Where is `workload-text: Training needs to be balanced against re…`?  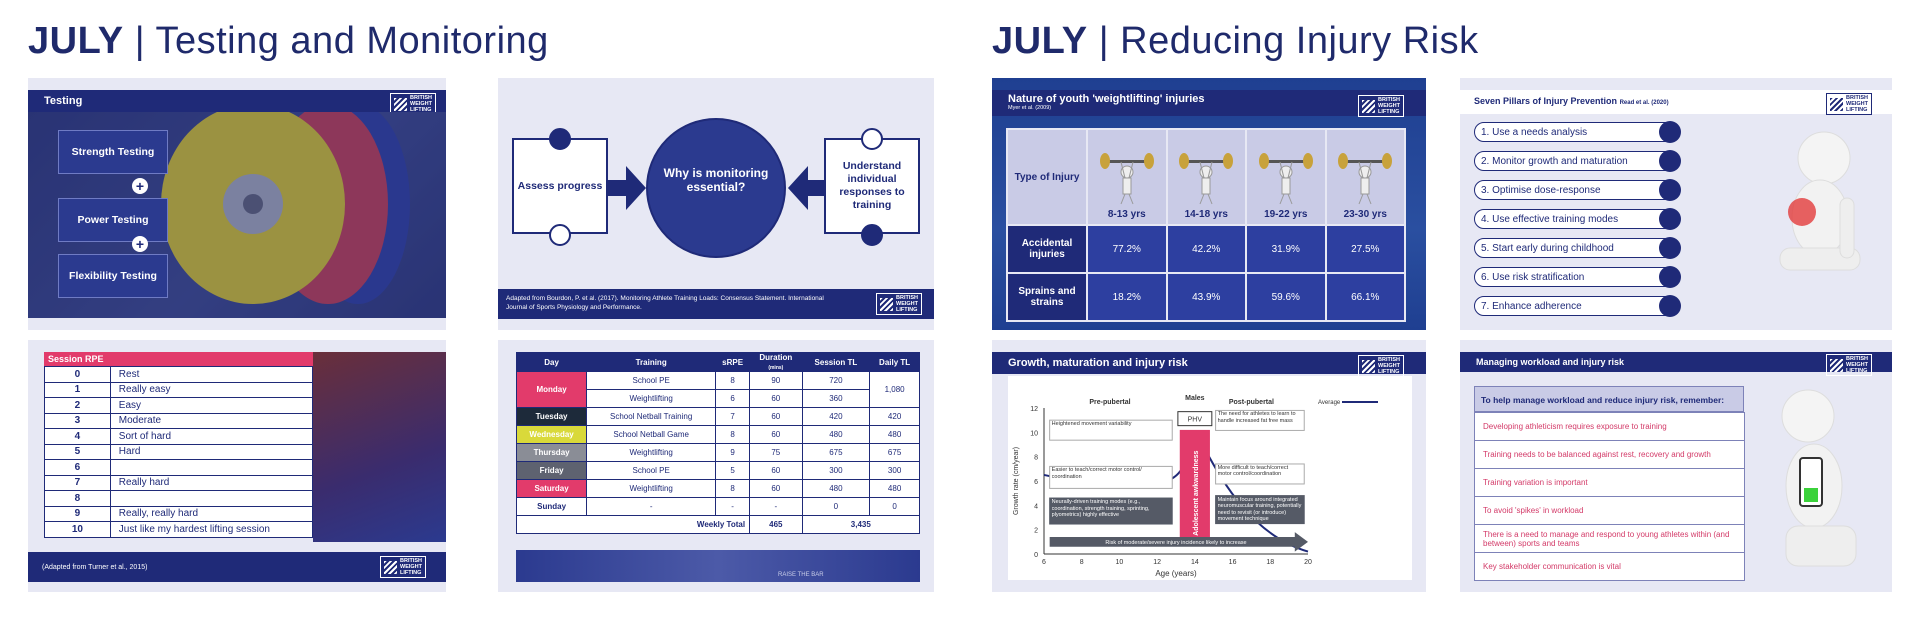 workload-text: Training needs to be balanced against re… is located at coordinates (1609, 454).